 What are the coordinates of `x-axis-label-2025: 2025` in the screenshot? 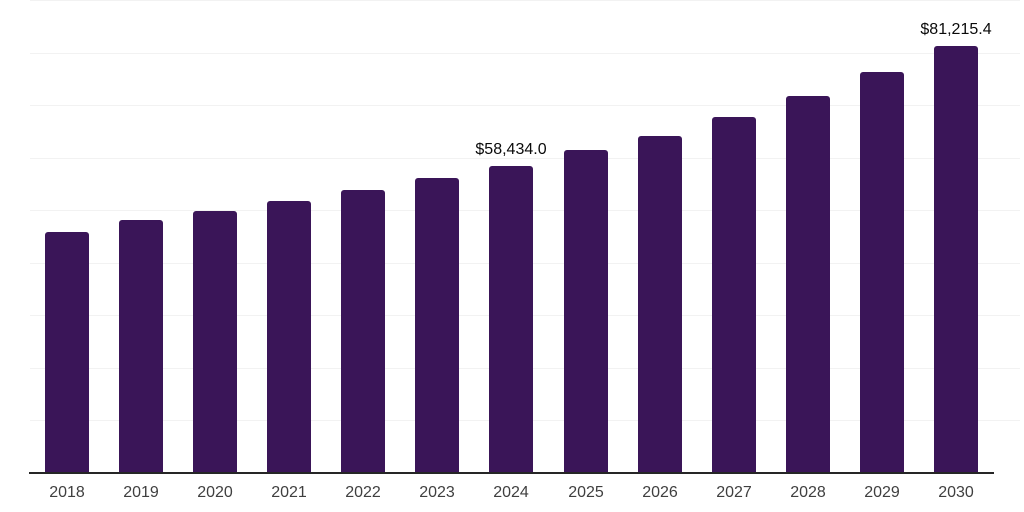 It's located at (586, 492).